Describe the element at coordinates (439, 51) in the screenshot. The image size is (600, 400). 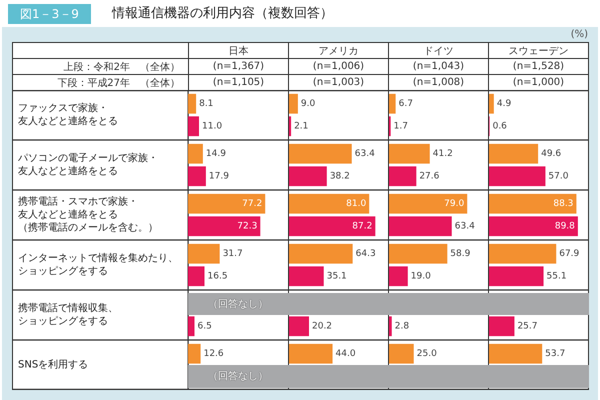
I see `chart-subtitle: ドイツ` at that location.